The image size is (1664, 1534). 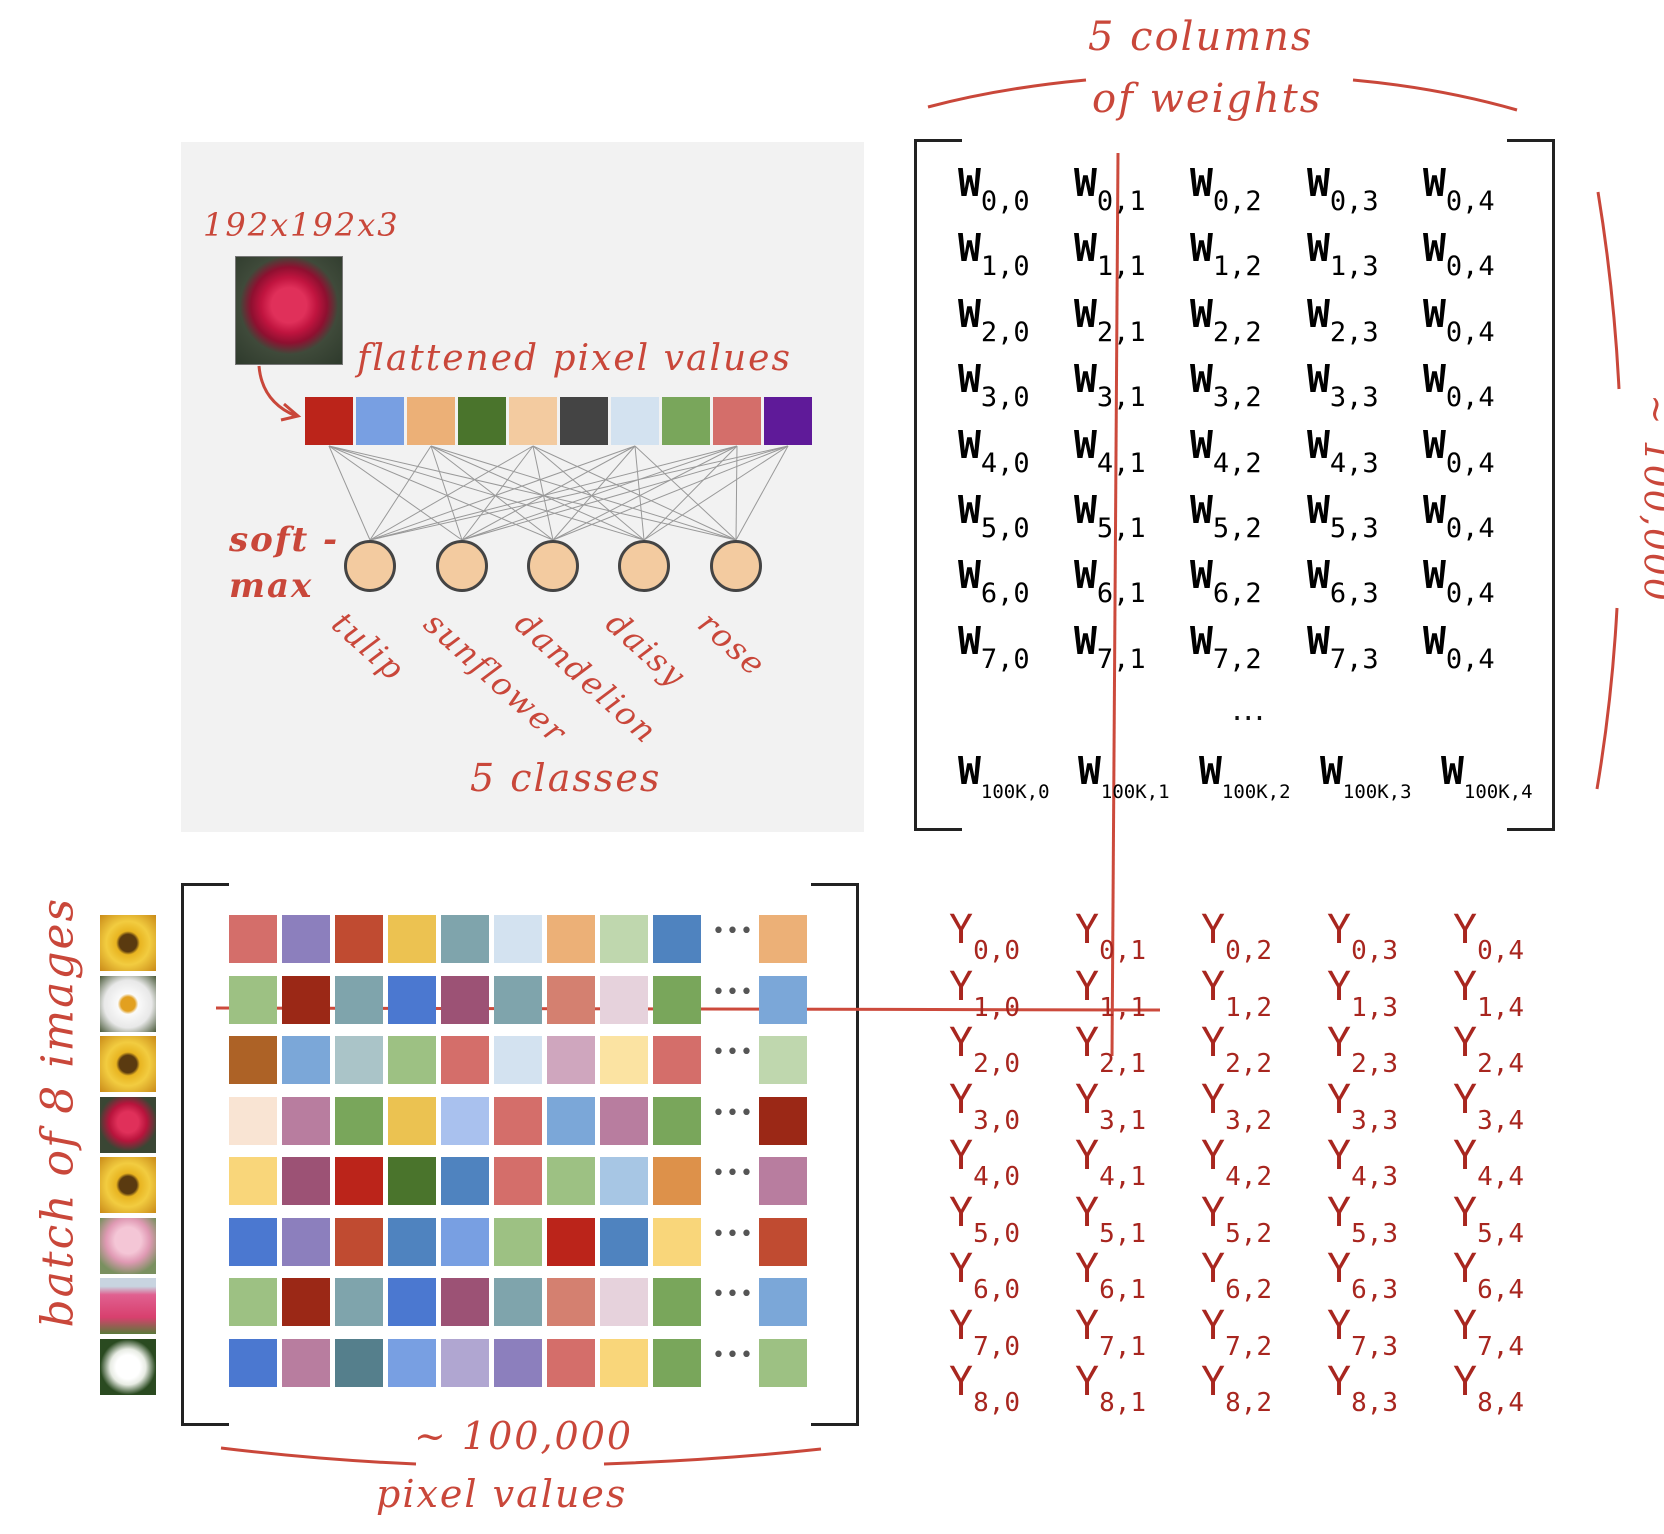 I want to click on weight-cell: W7,2, so click(x=1226, y=647).